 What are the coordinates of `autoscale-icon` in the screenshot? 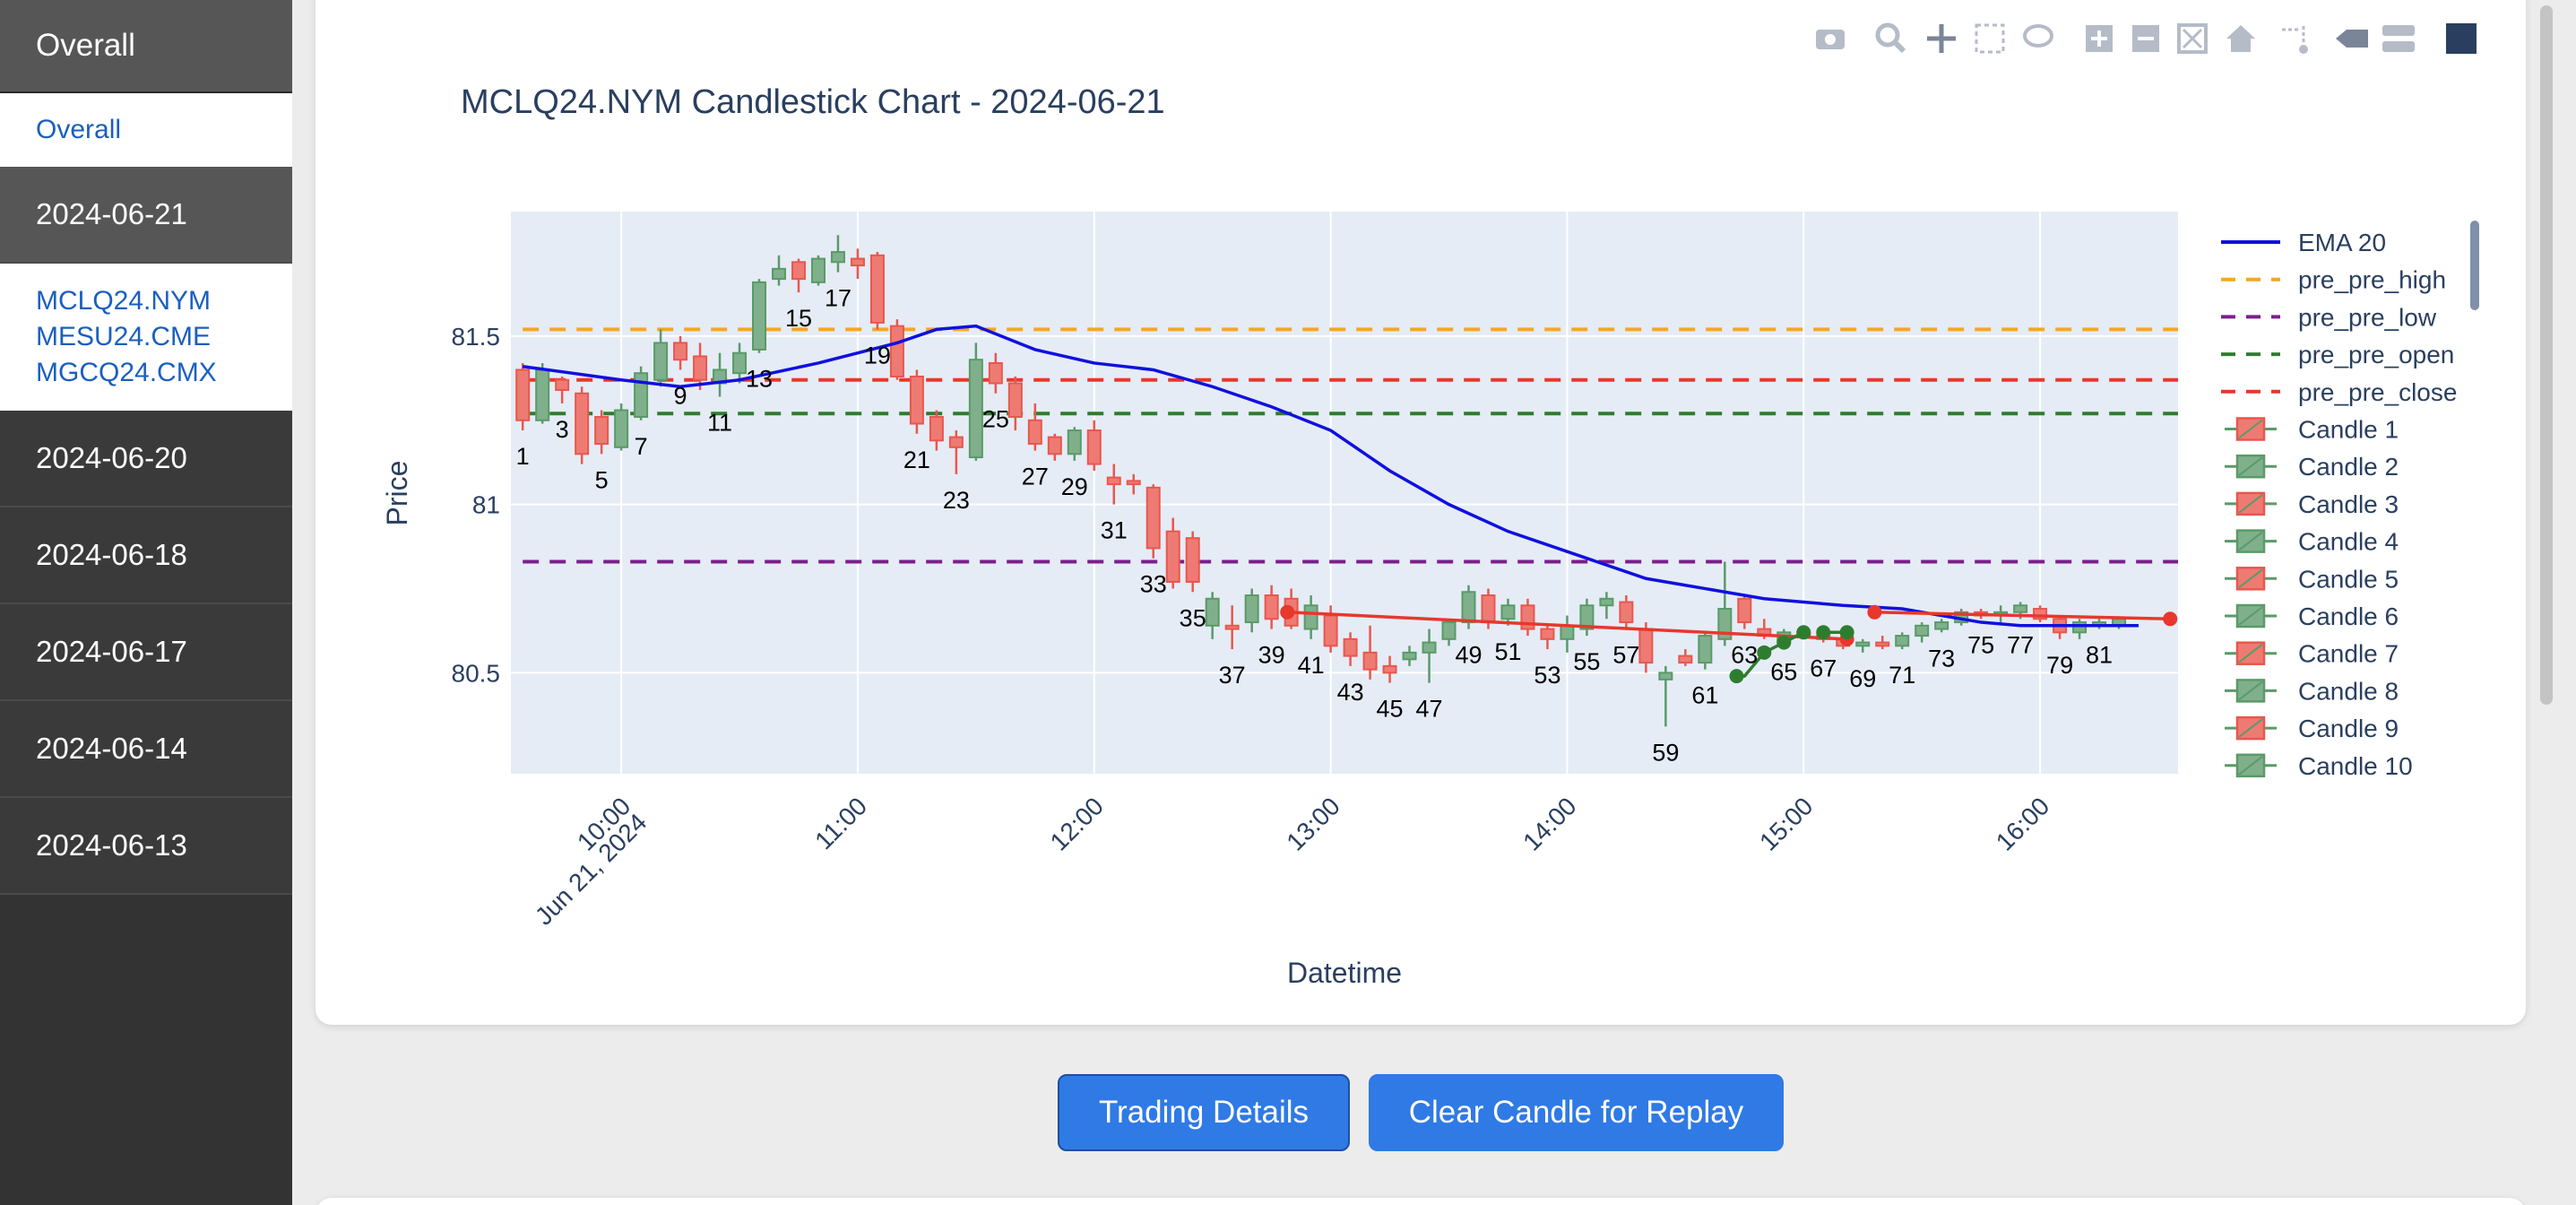 It's located at (2192, 38).